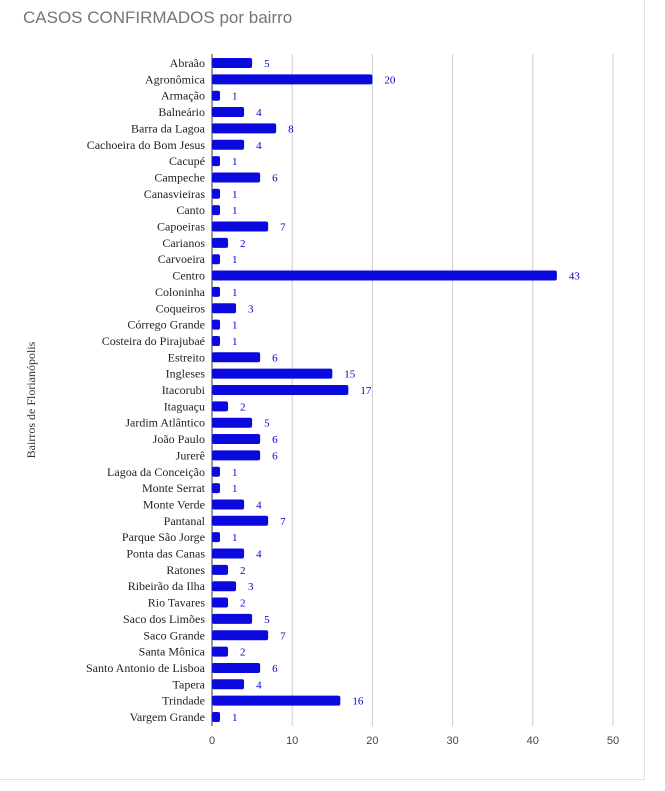 Image resolution: width=665 pixels, height=791 pixels. Describe the element at coordinates (181, 227) in the screenshot. I see `category-label: Capoeiras` at that location.